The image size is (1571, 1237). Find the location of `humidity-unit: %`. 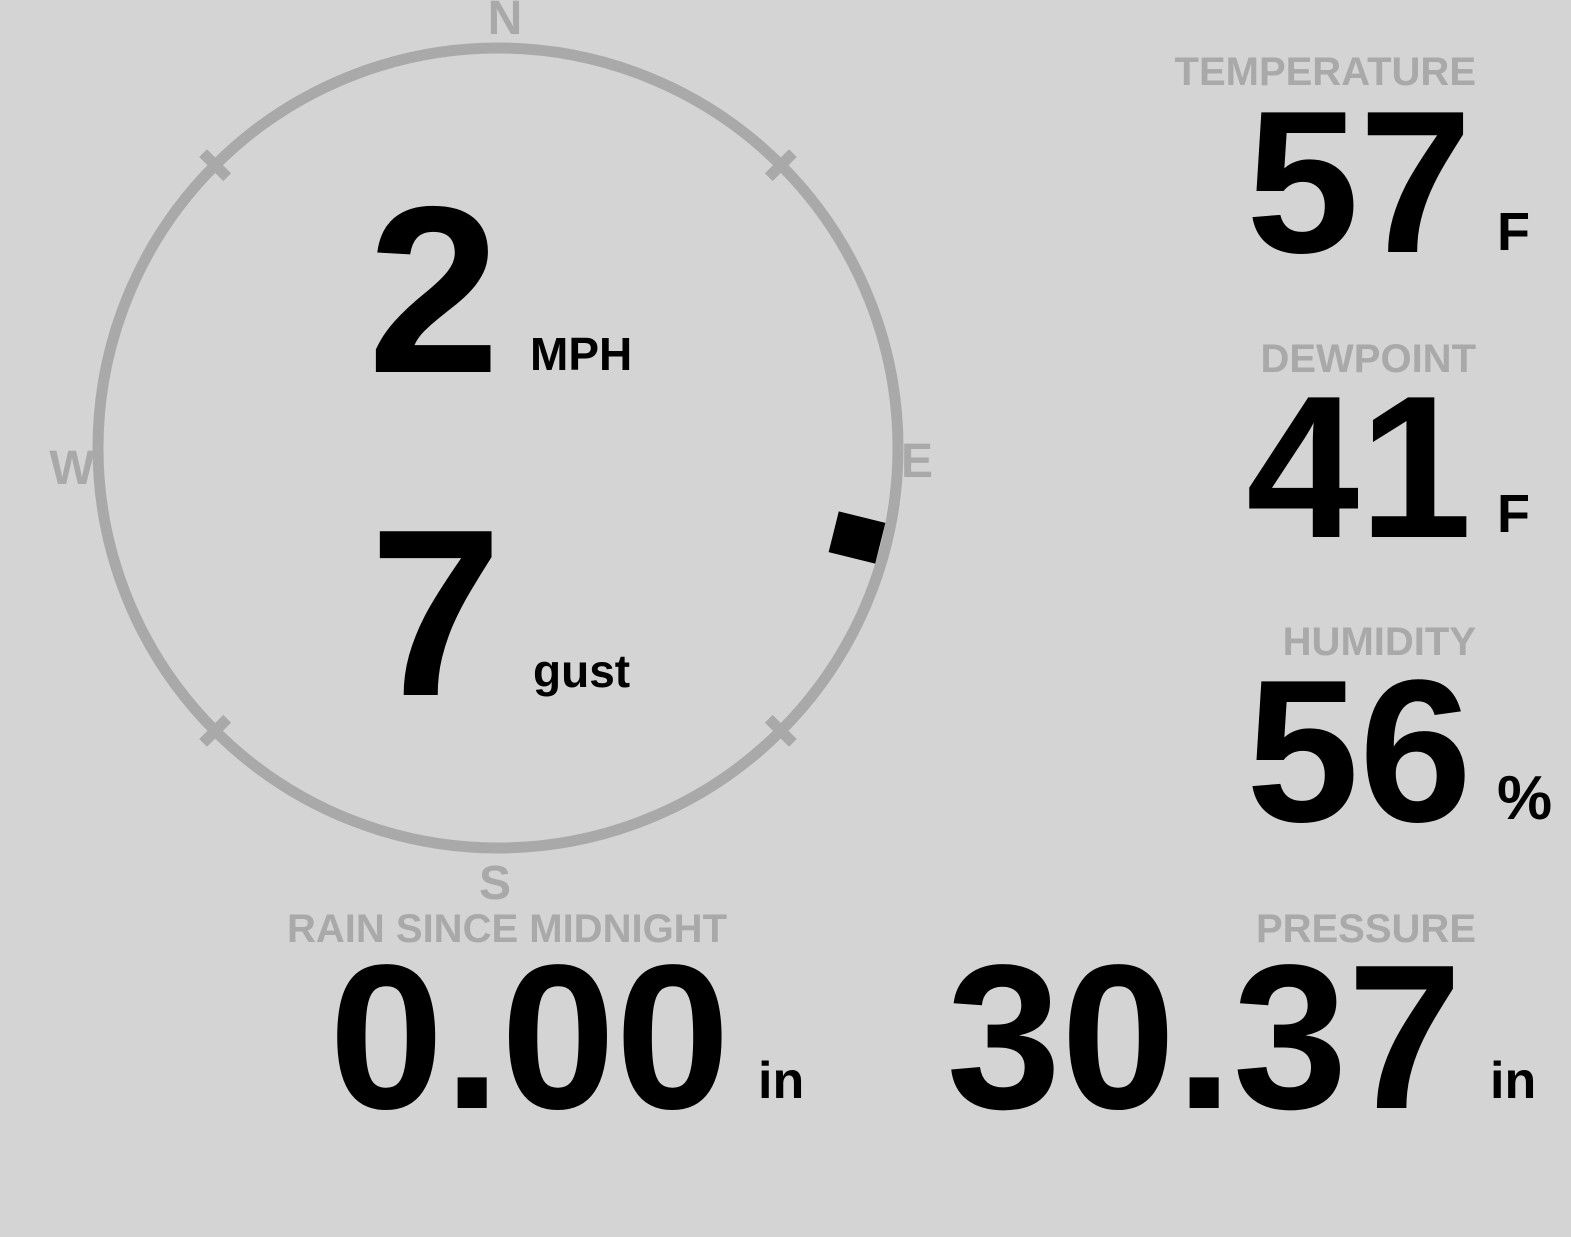

humidity-unit: % is located at coordinates (1525, 798).